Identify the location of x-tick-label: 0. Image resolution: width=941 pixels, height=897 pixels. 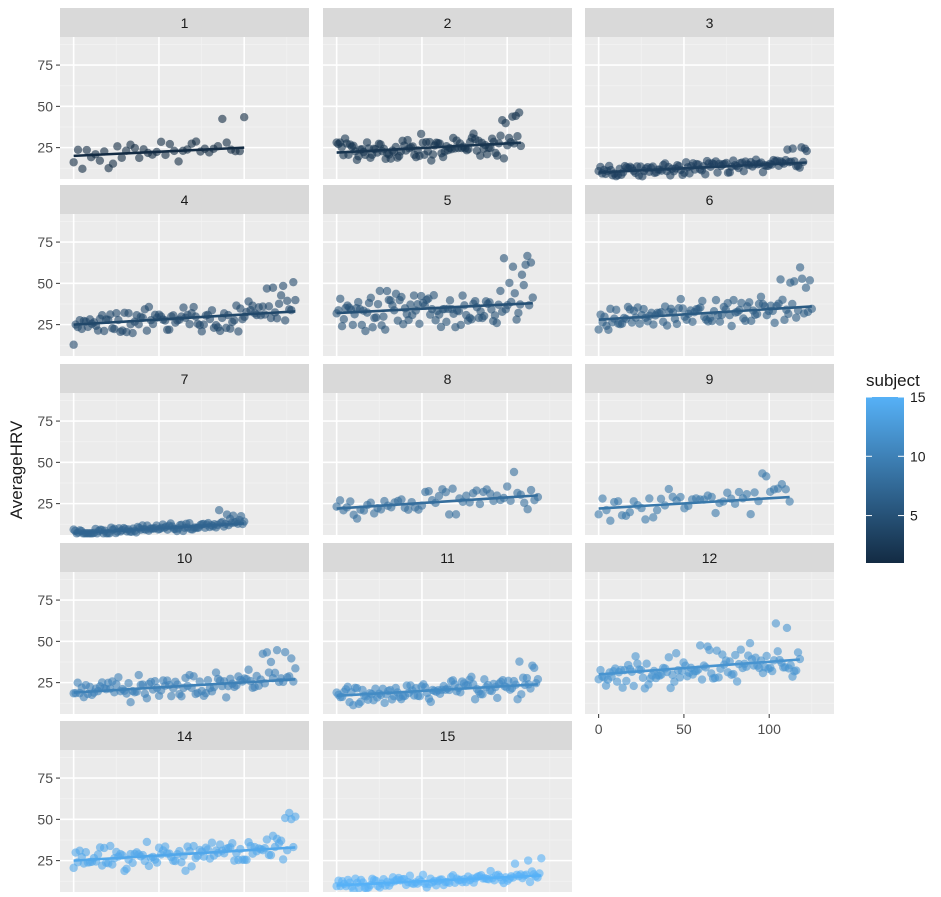
(599, 729).